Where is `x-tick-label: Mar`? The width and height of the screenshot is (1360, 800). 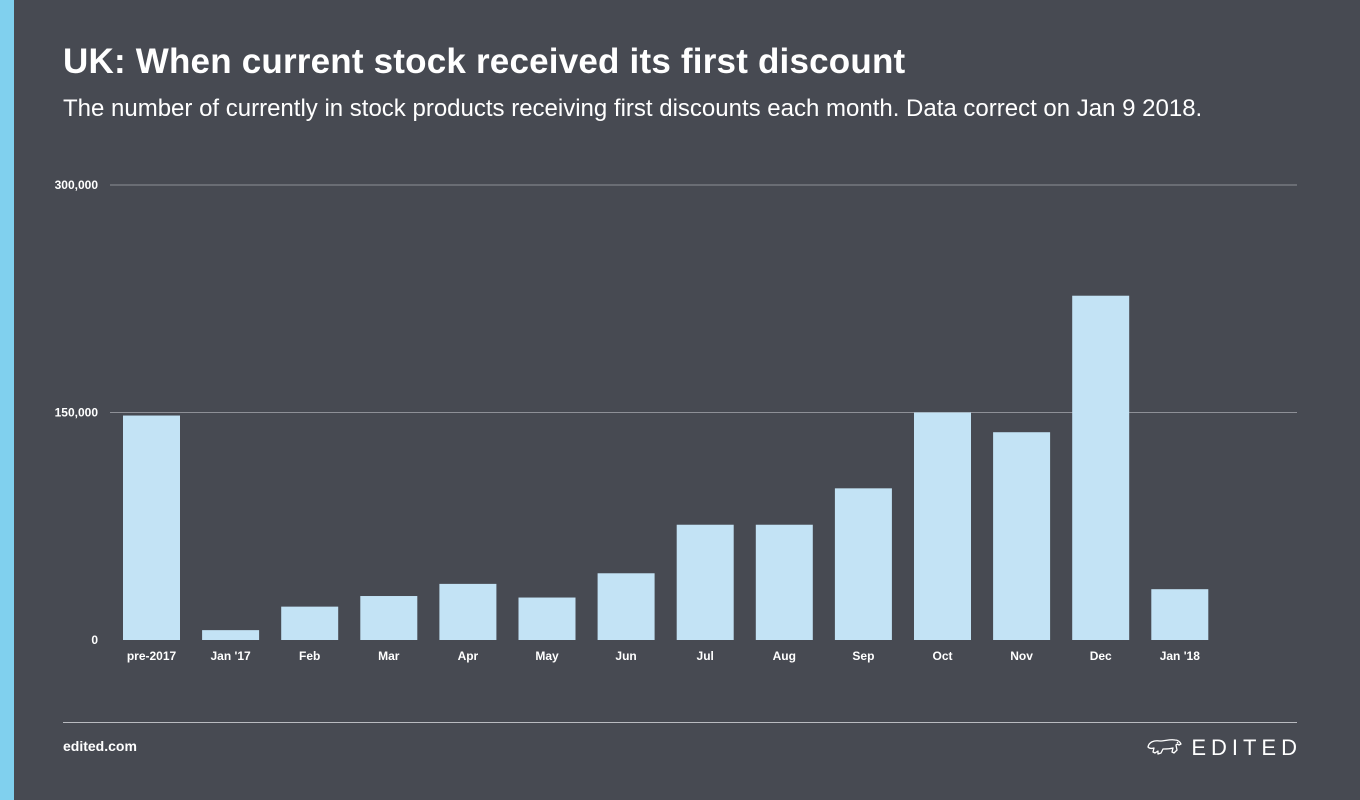
x-tick-label: Mar is located at coordinates (389, 656).